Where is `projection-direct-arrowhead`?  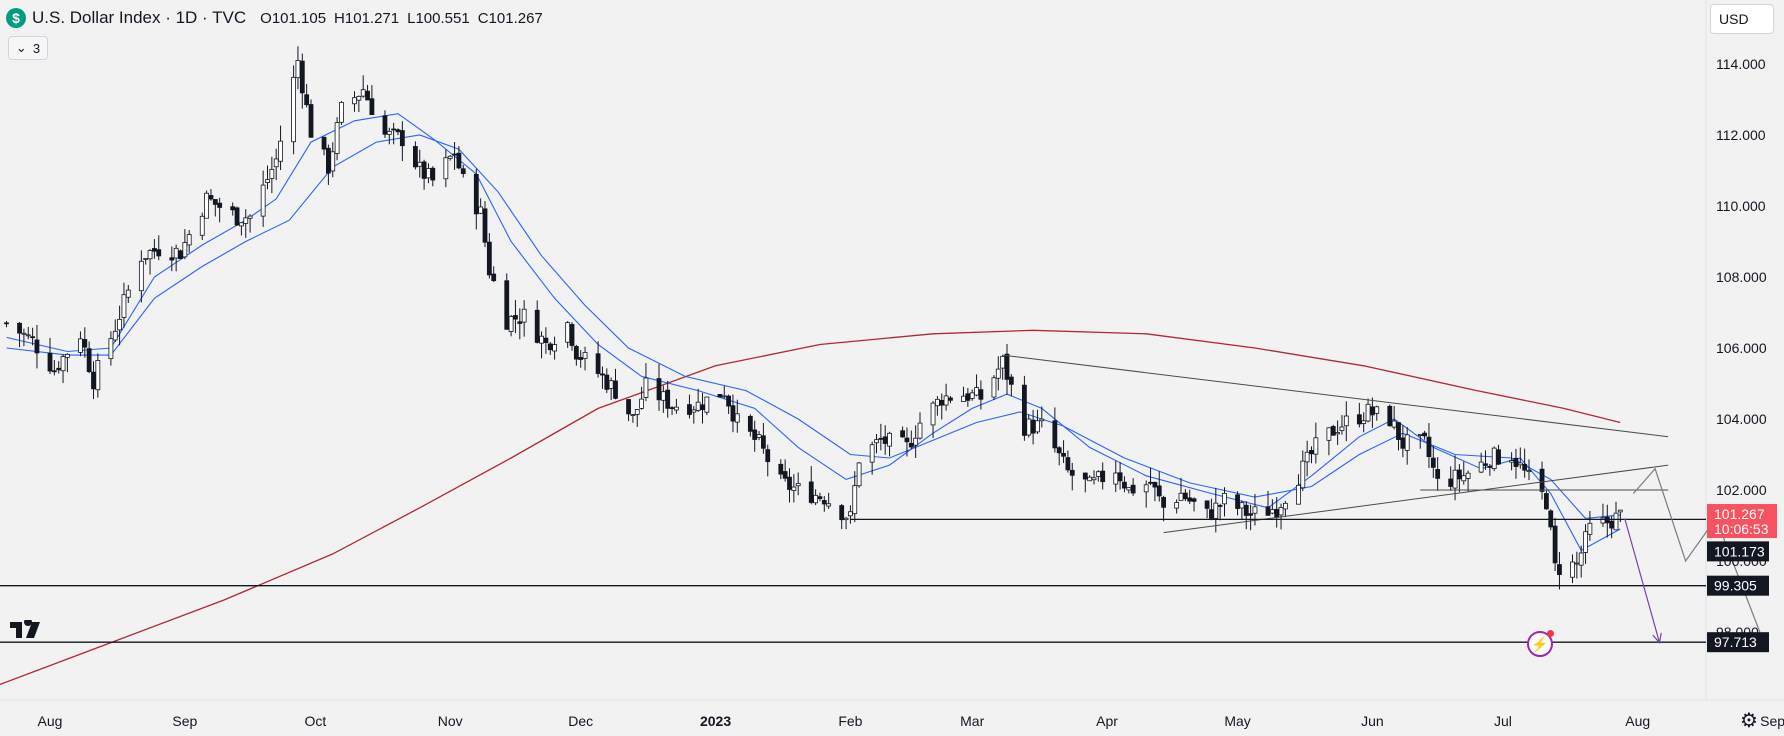
projection-direct-arrowhead is located at coordinates (1657, 638).